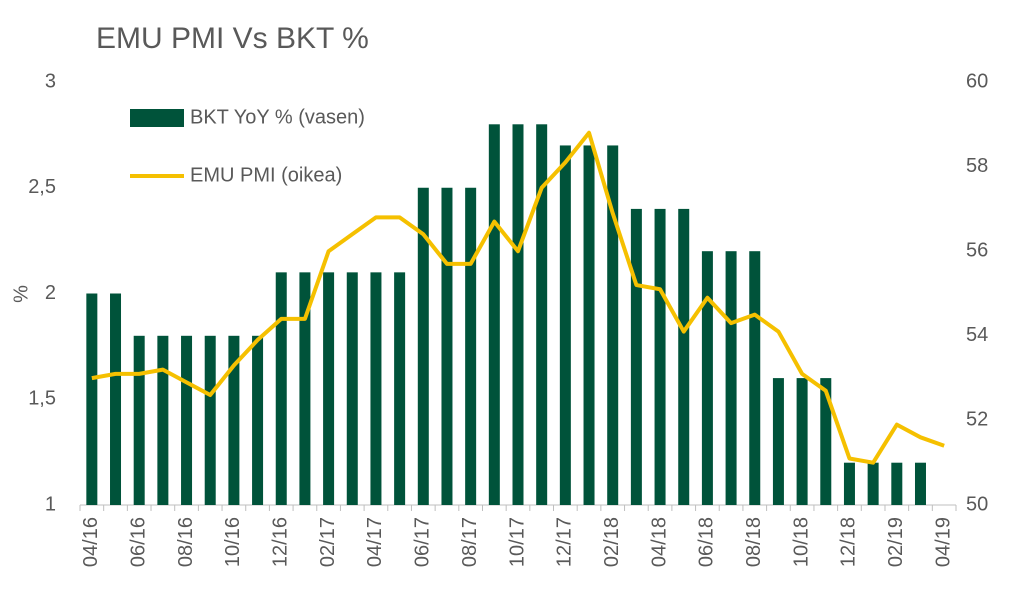 The height and width of the screenshot is (614, 1024). Describe the element at coordinates (517, 542) in the screenshot. I see `x-tick-label: 10/17` at that location.